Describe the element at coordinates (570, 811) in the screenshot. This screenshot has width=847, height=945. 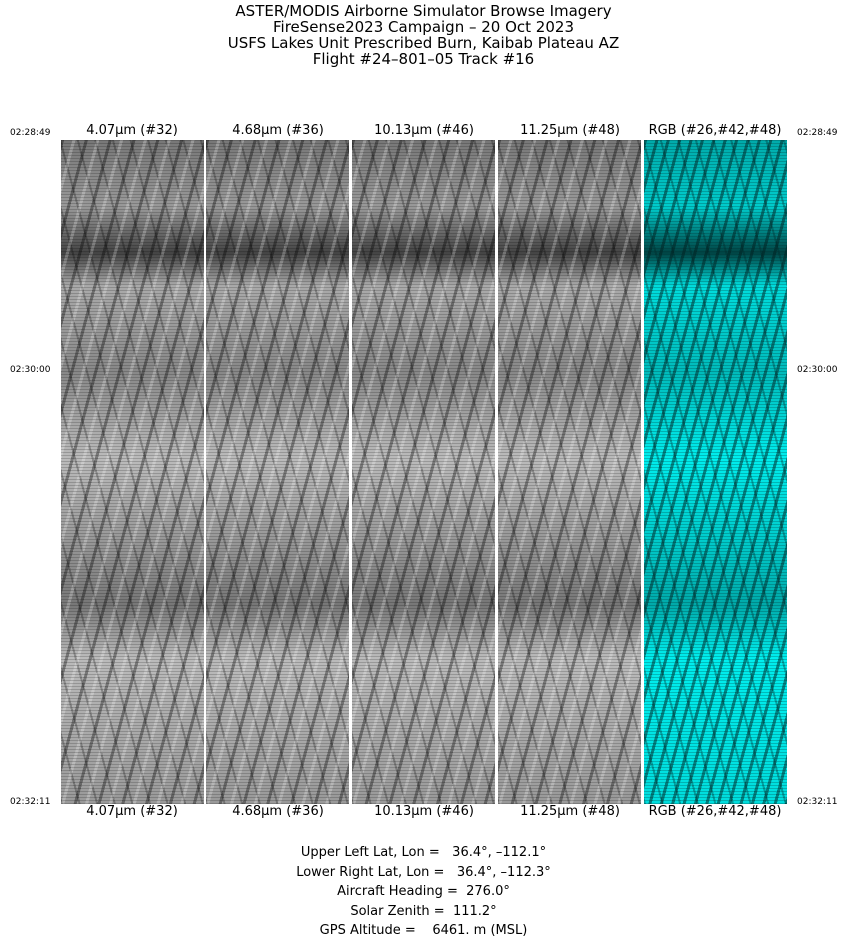
I see `panel-label-bottom: 11.25μm (#48)` at that location.